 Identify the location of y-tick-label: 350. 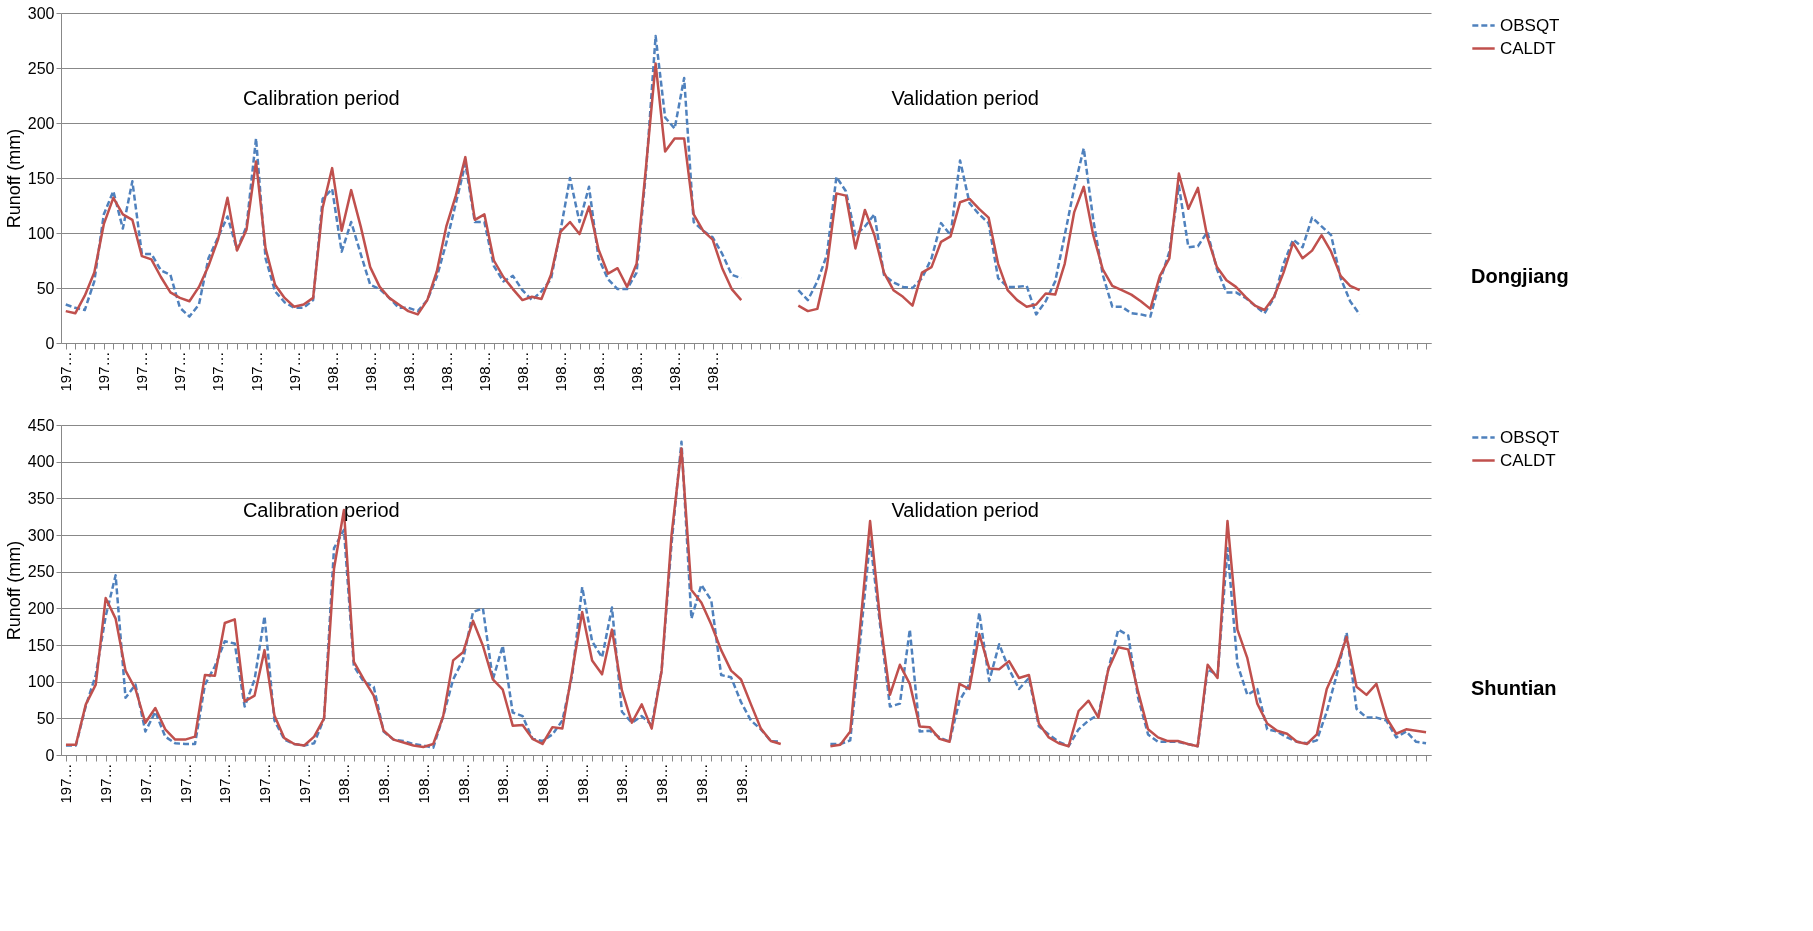
(41, 498).